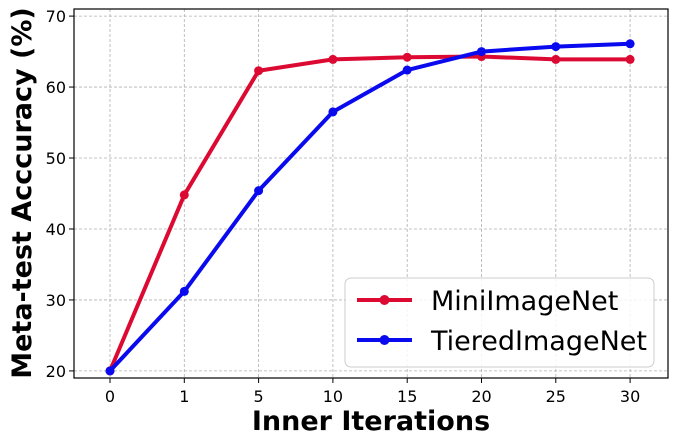 This screenshot has height=446, width=677. I want to click on legend-box, so click(499, 322).